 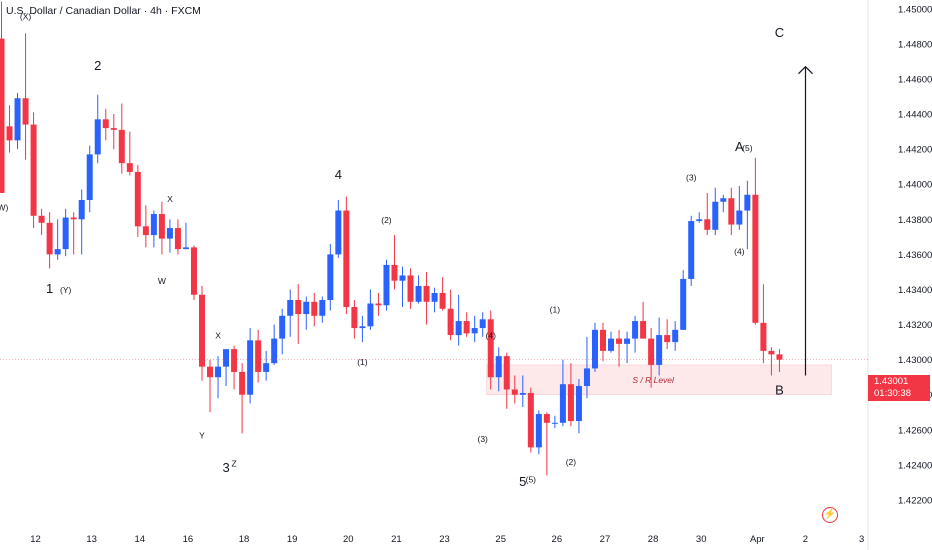 What do you see at coordinates (653, 539) in the screenshot?
I see `x-tick-label: 28` at bounding box center [653, 539].